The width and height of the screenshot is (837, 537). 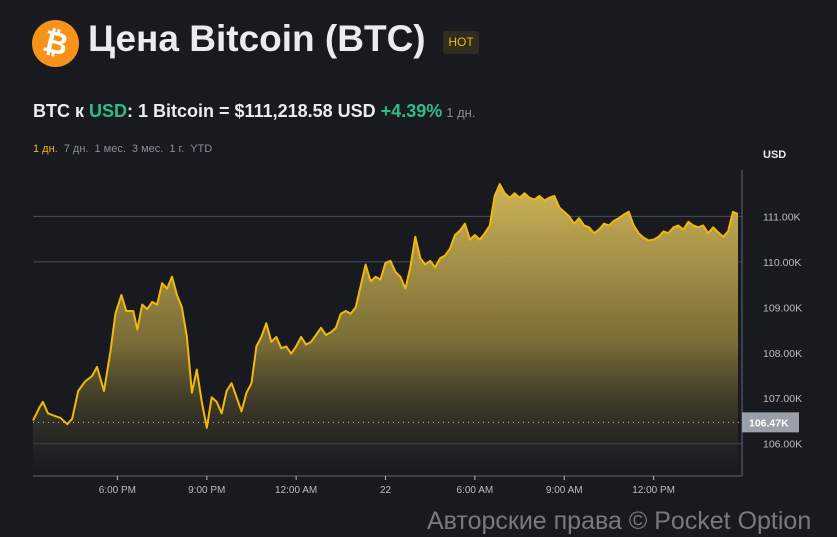 I want to click on range-tab-4: 1 г., so click(x=177, y=149).